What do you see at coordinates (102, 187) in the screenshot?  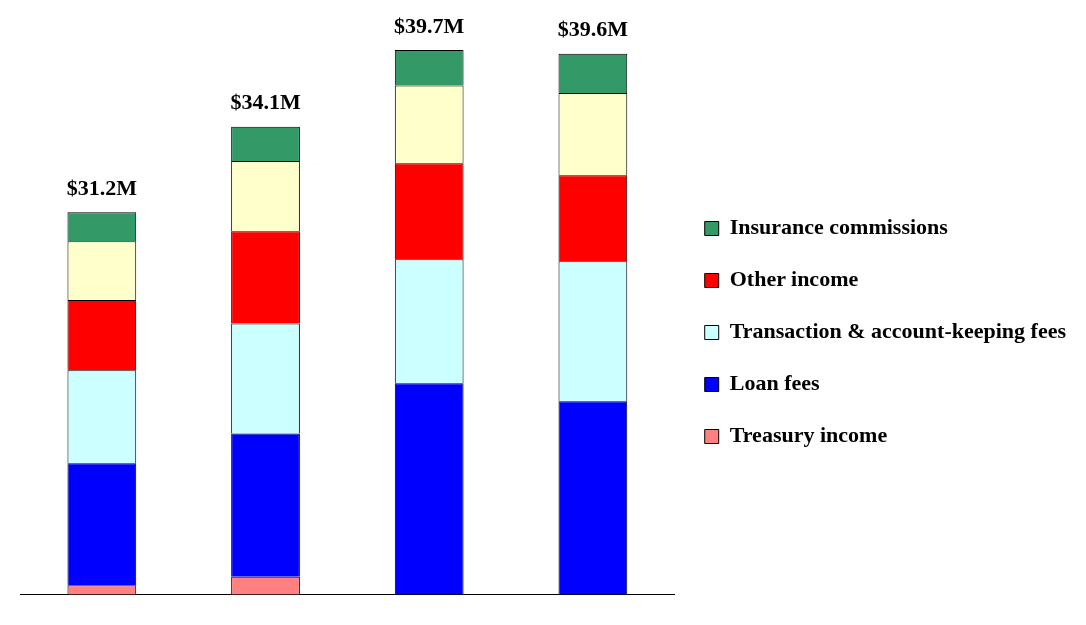 I see `annotation: $31.2M` at bounding box center [102, 187].